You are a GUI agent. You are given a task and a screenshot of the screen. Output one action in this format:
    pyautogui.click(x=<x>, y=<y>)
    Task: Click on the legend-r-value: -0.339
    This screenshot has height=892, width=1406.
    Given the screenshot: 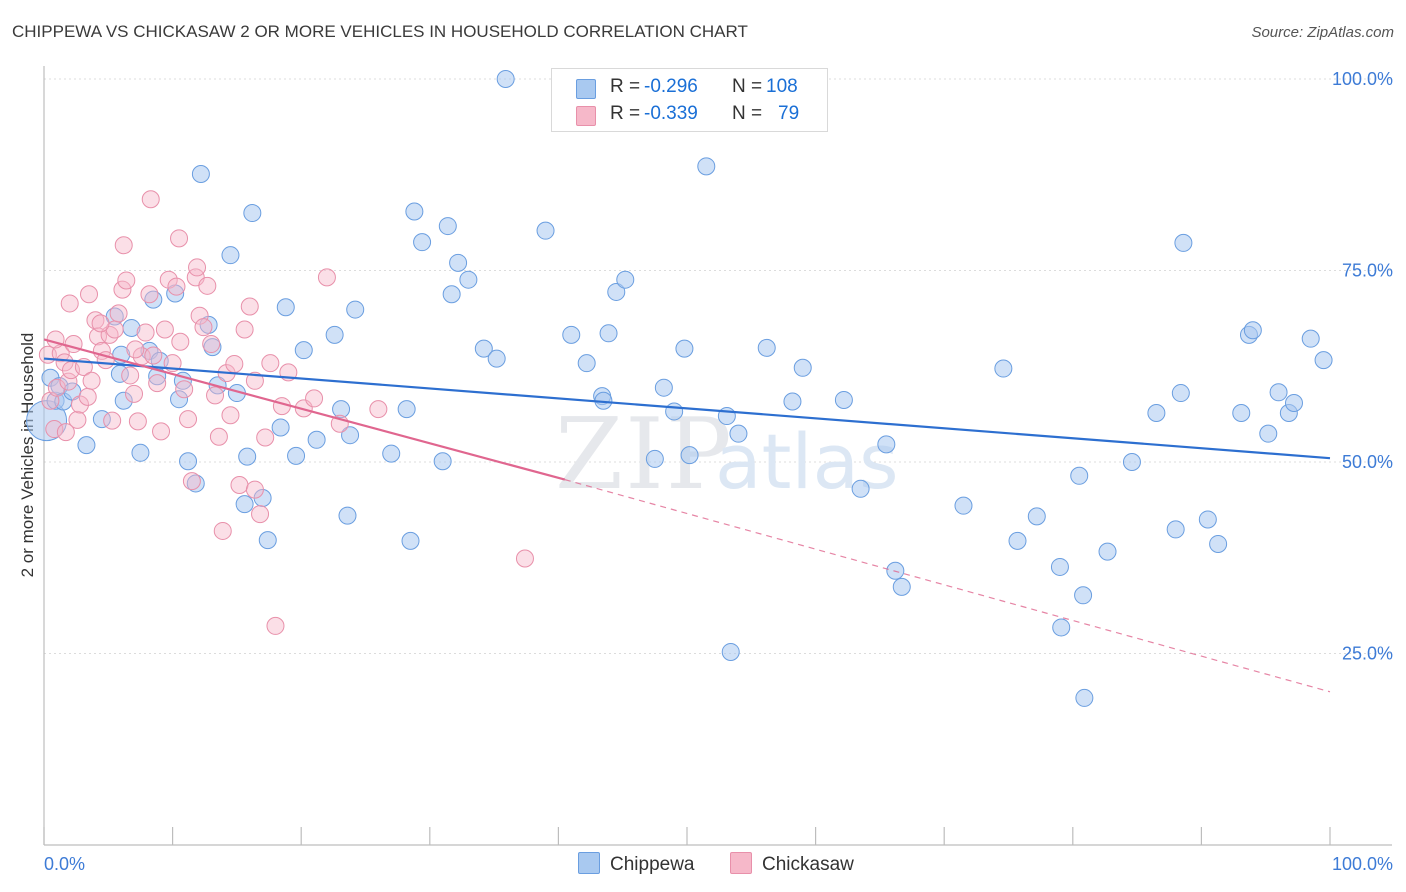 What is the action you would take?
    pyautogui.click(x=671, y=113)
    